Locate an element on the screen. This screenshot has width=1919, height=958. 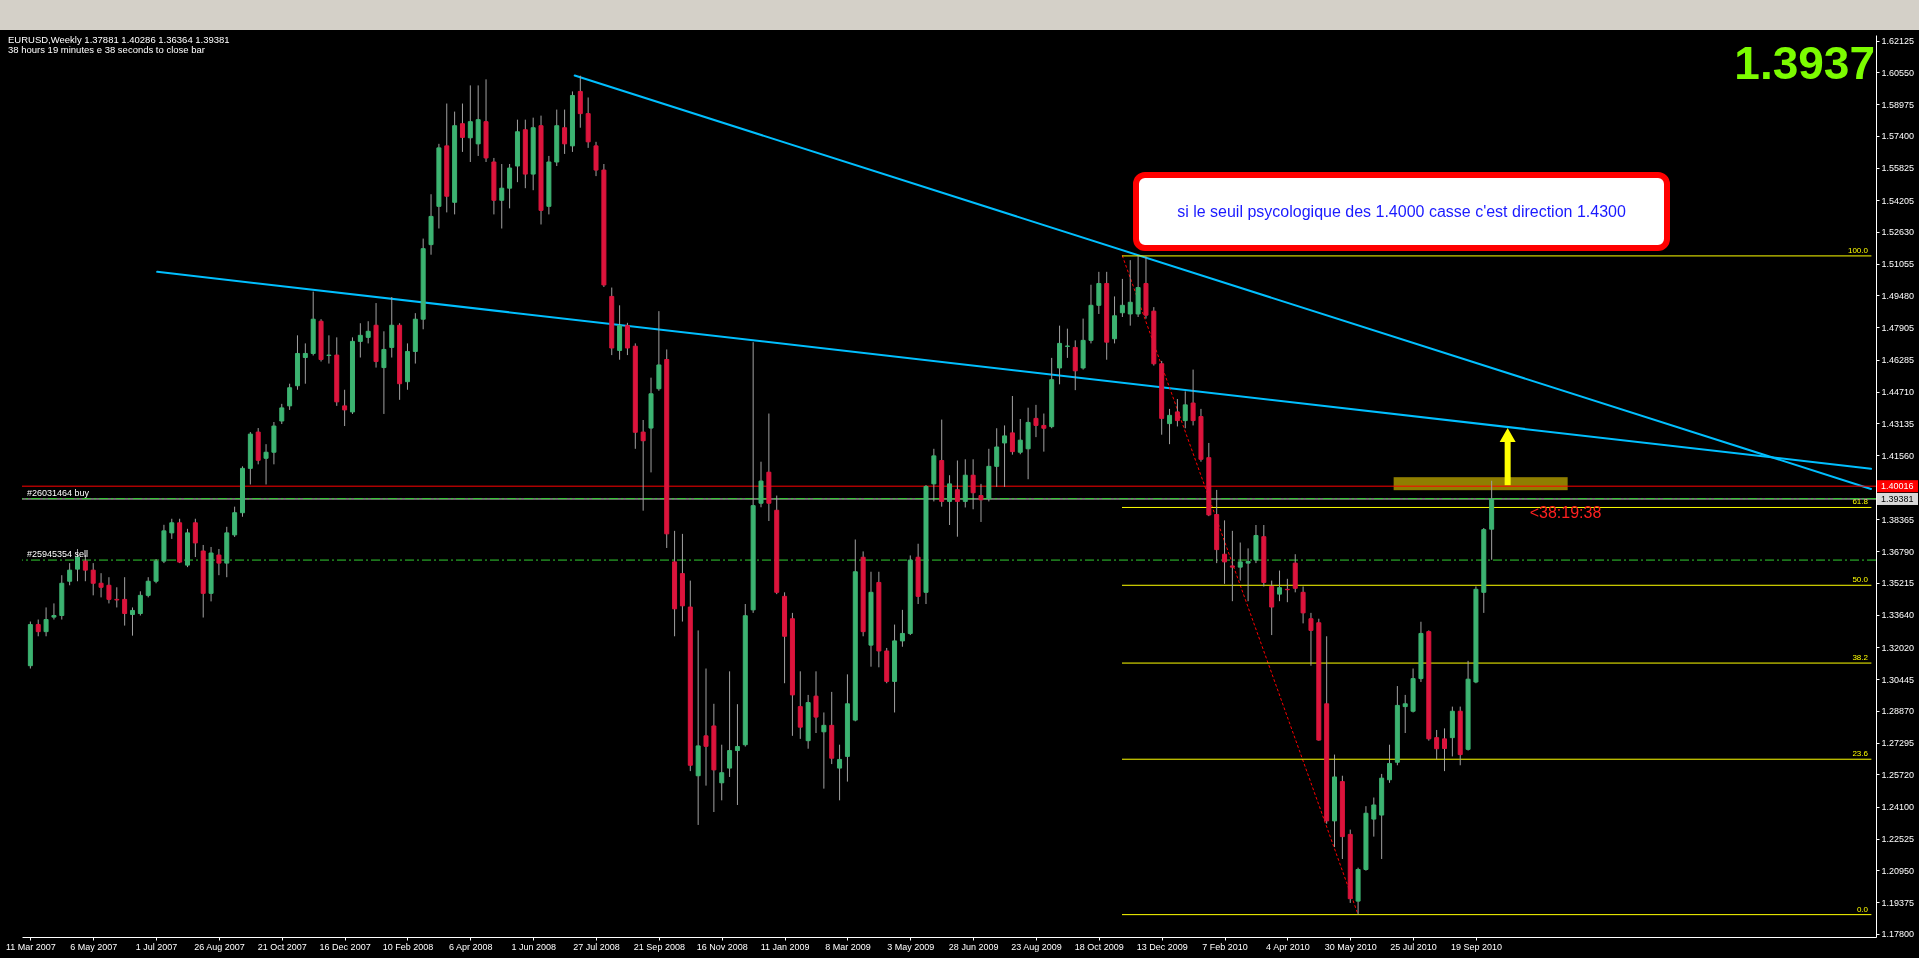
y-tick-label: 1.44710 is located at coordinates (1898, 392).